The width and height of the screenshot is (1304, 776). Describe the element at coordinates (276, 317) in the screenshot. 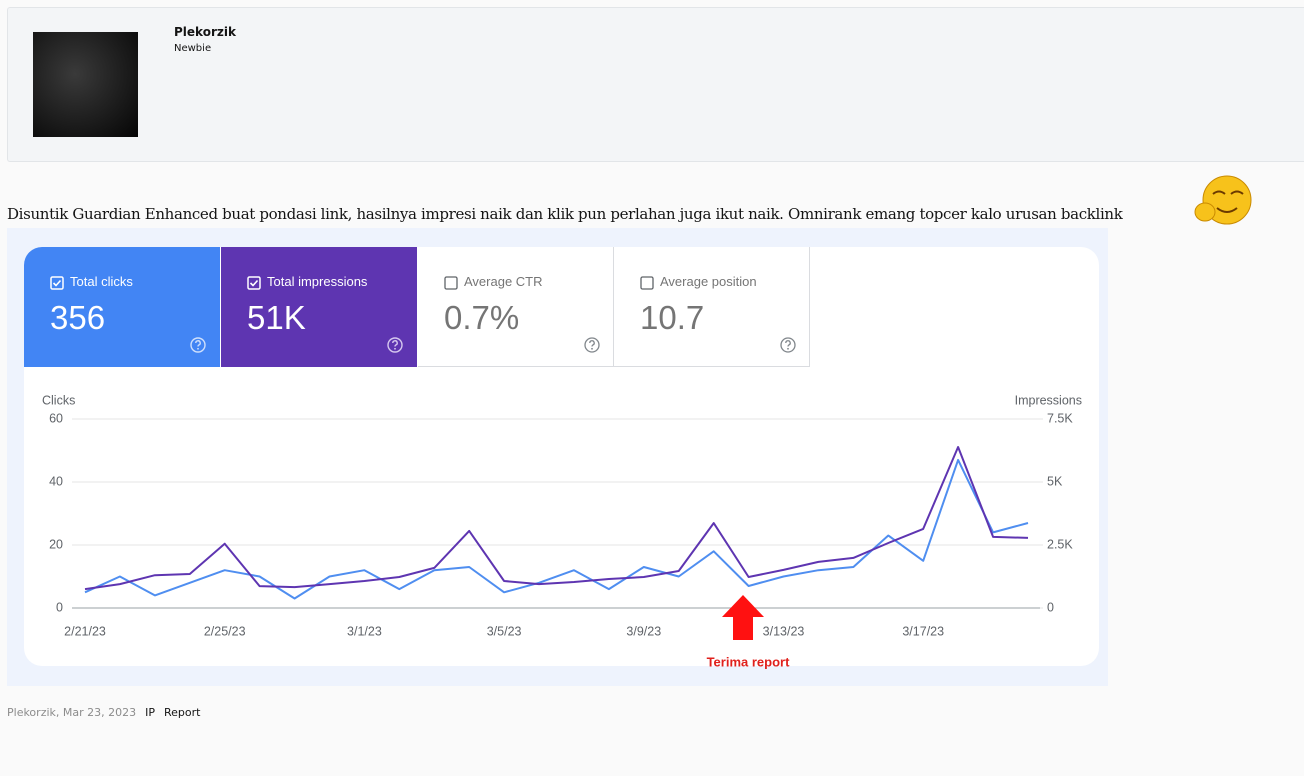

I see `metric-value: 51K` at that location.